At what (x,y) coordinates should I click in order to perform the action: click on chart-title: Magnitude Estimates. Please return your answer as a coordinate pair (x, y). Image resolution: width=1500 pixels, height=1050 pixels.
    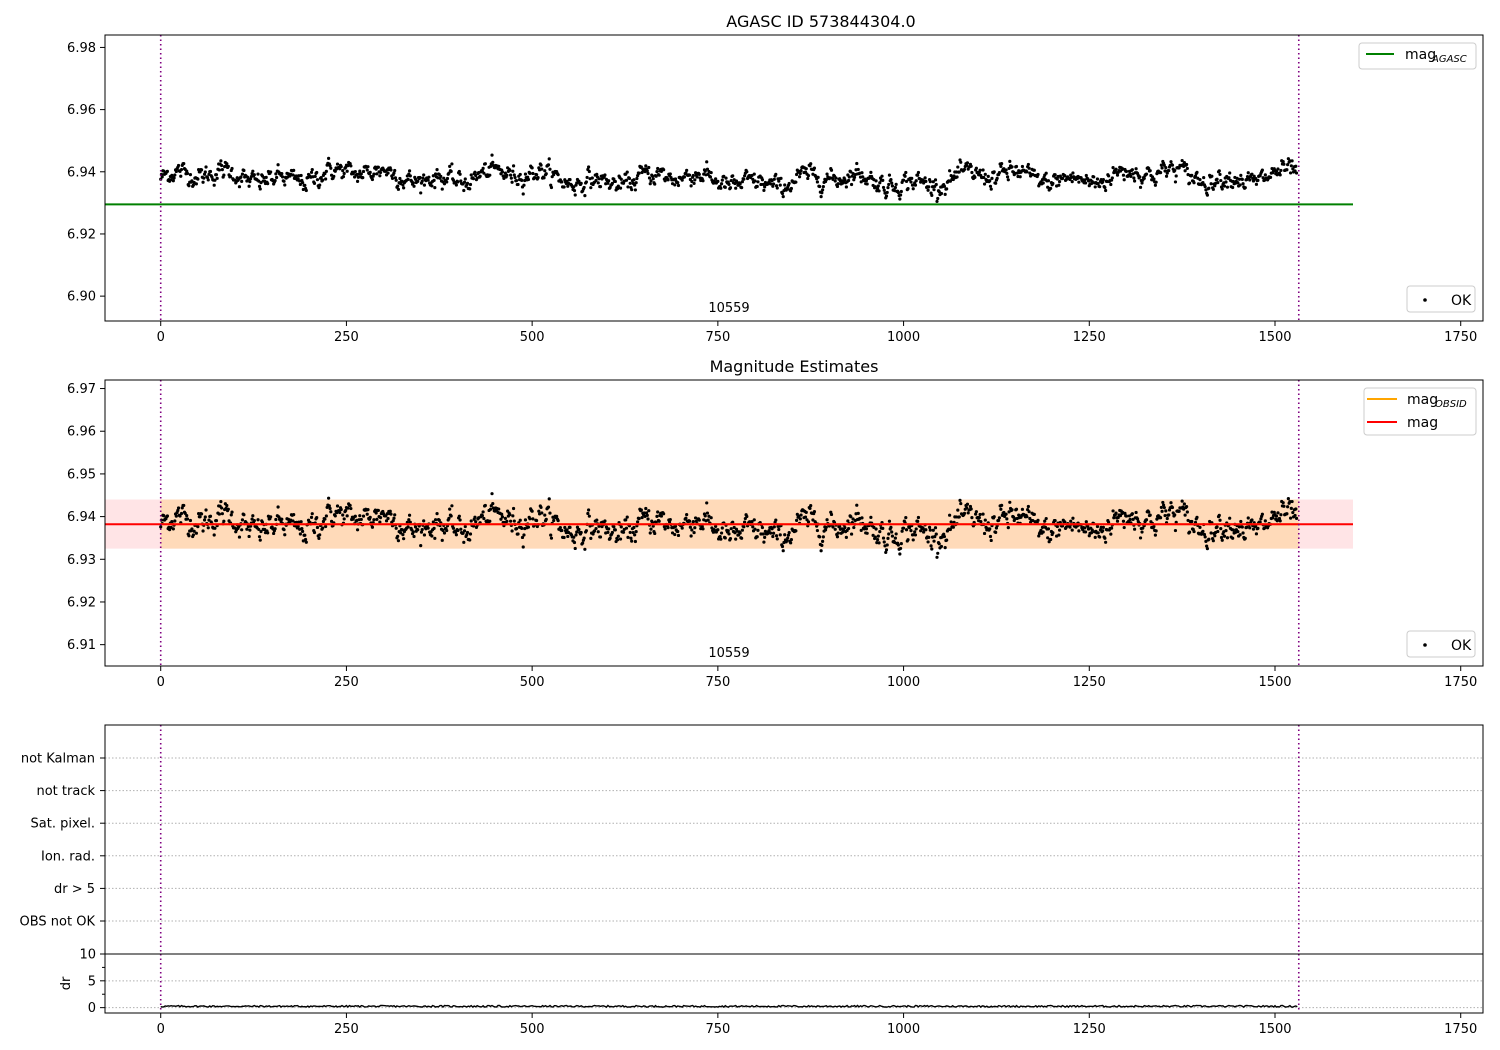
    Looking at the image, I should click on (794, 366).